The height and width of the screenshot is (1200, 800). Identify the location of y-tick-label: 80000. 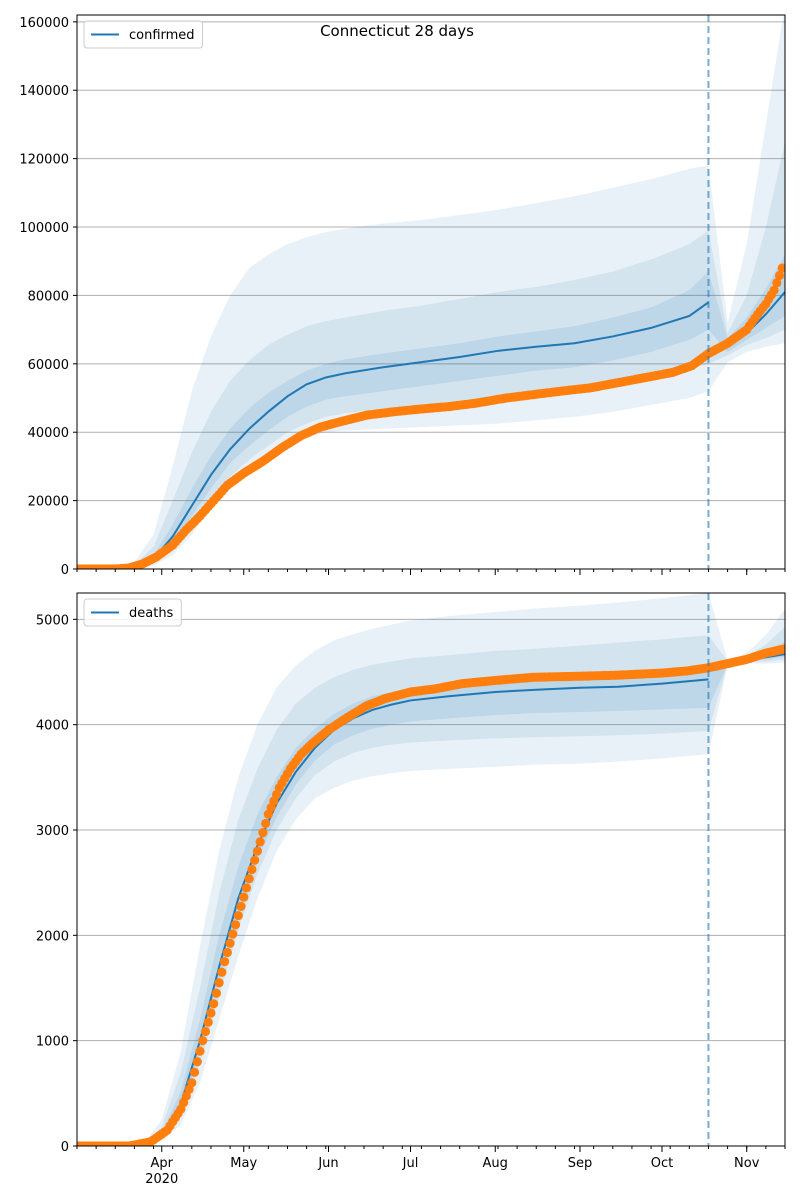
(48, 296).